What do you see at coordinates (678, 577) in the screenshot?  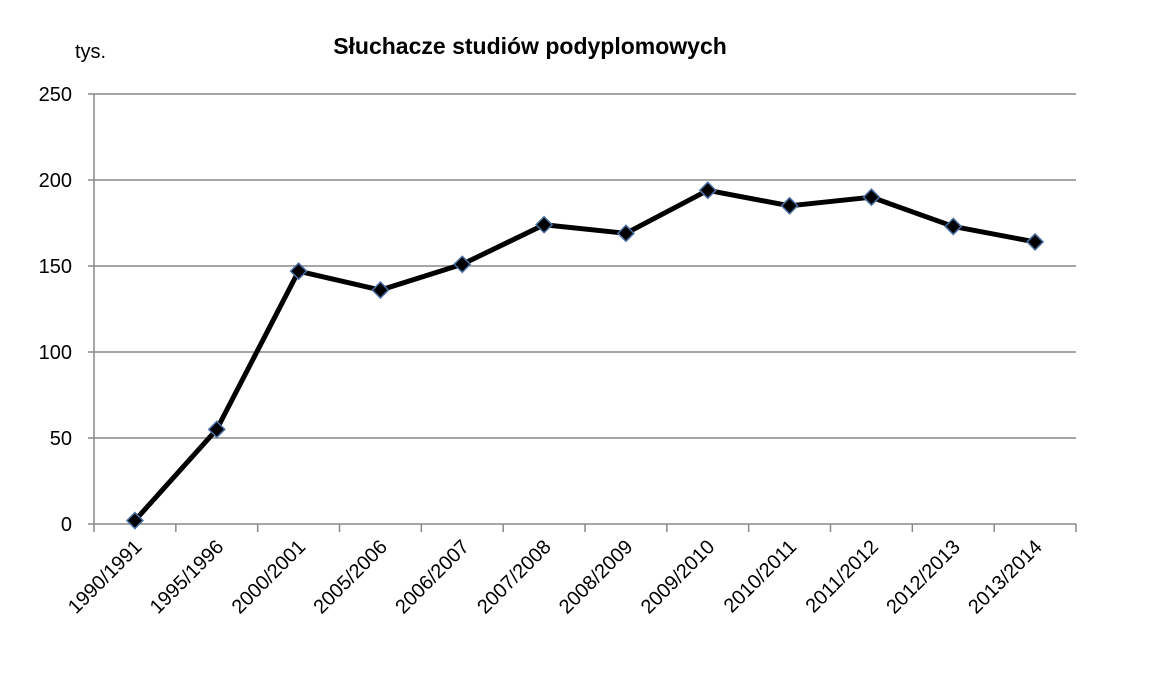 I see `x-tick-label: 2009/2010` at bounding box center [678, 577].